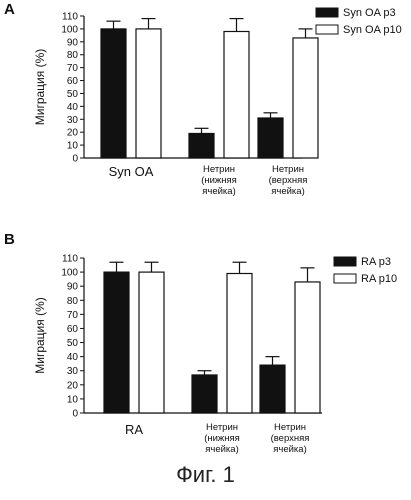 Image resolution: width=411 pixels, height=500 pixels. Describe the element at coordinates (131, 171) in the screenshot. I see `category-label: Syn OA` at that location.